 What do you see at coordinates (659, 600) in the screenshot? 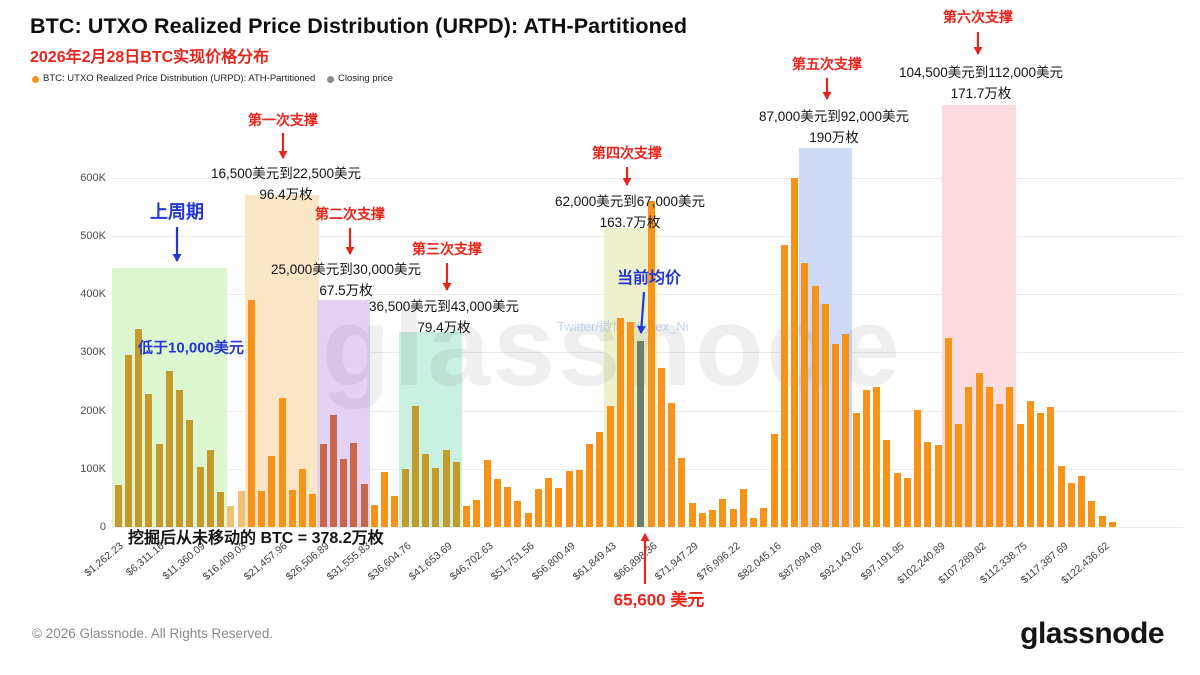
I see `price-65600-label: 65,600 美元` at bounding box center [659, 600].